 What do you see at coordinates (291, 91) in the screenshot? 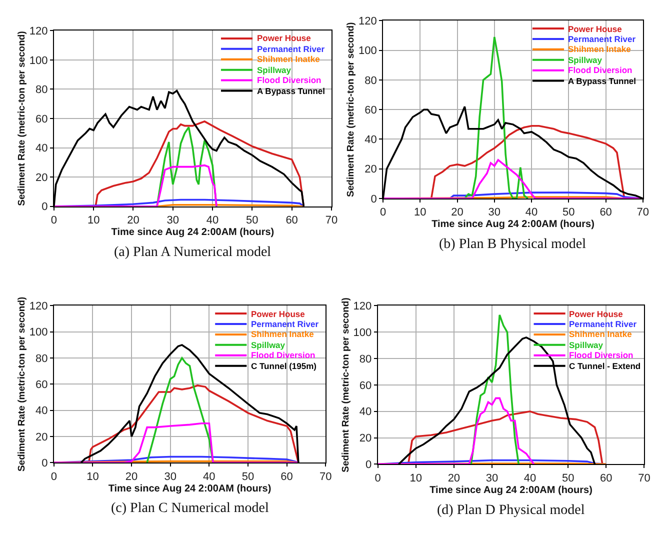
I see `legend-label: A Bypass Tunnel` at bounding box center [291, 91].